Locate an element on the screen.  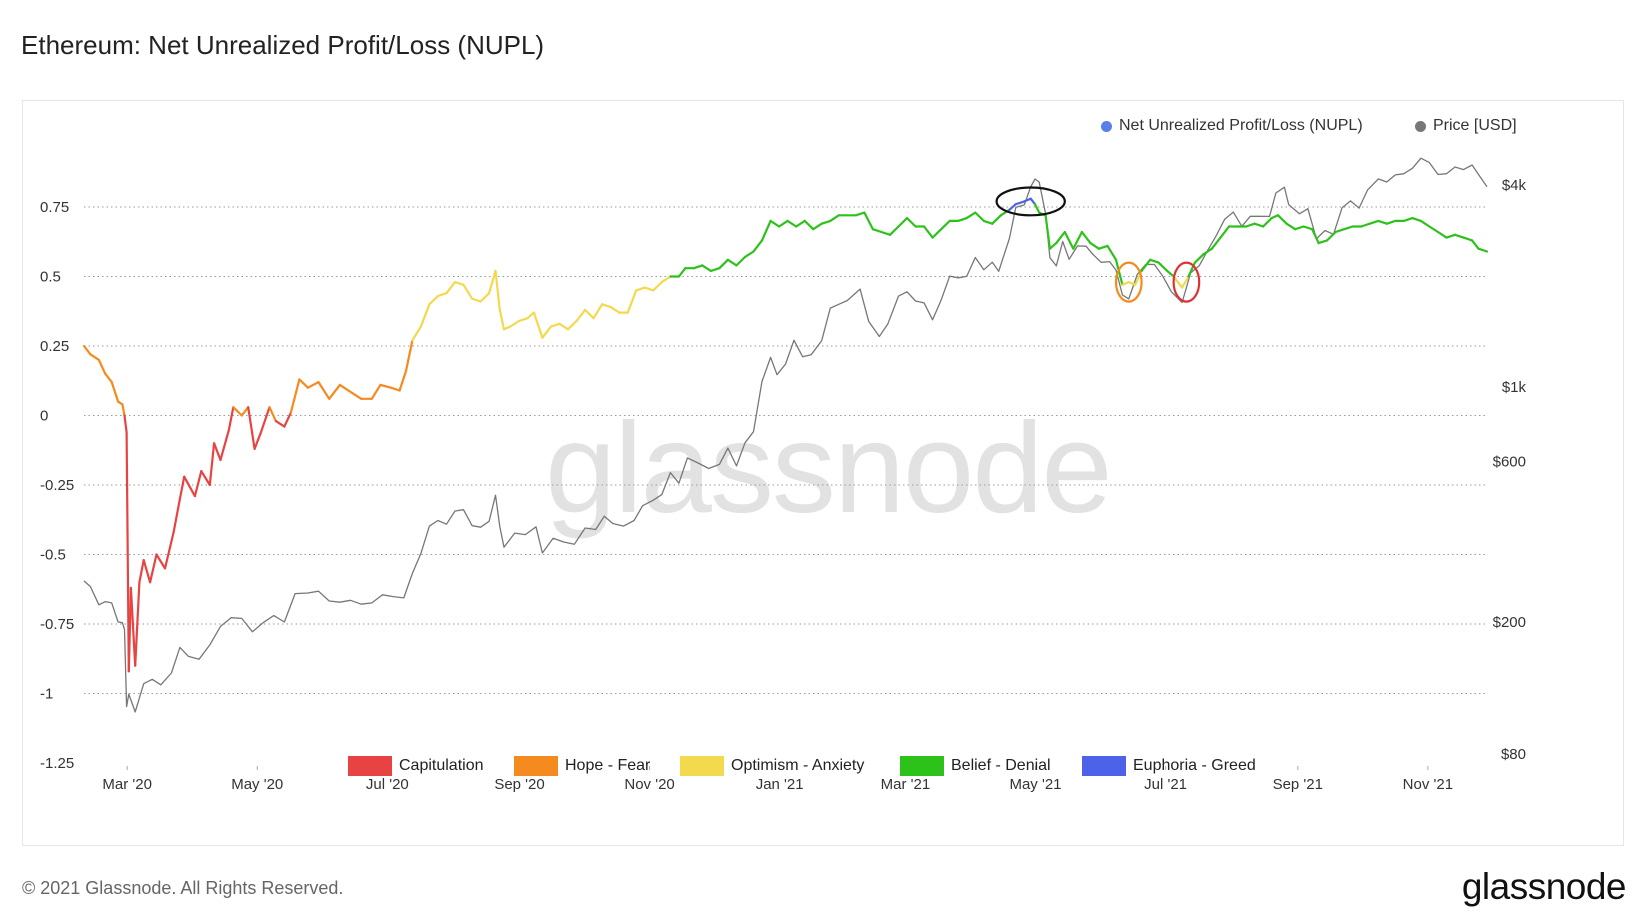
zone-label-hope-fear: Hope - Fear is located at coordinates (608, 765).